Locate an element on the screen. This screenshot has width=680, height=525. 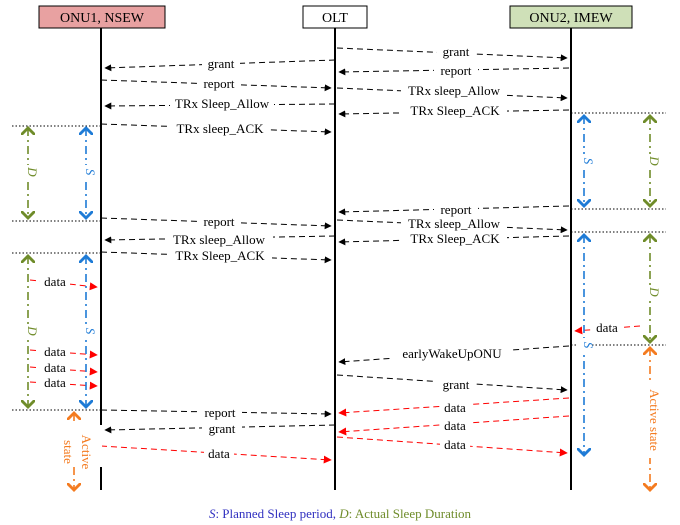
olt-title: OLT is located at coordinates (335, 18).